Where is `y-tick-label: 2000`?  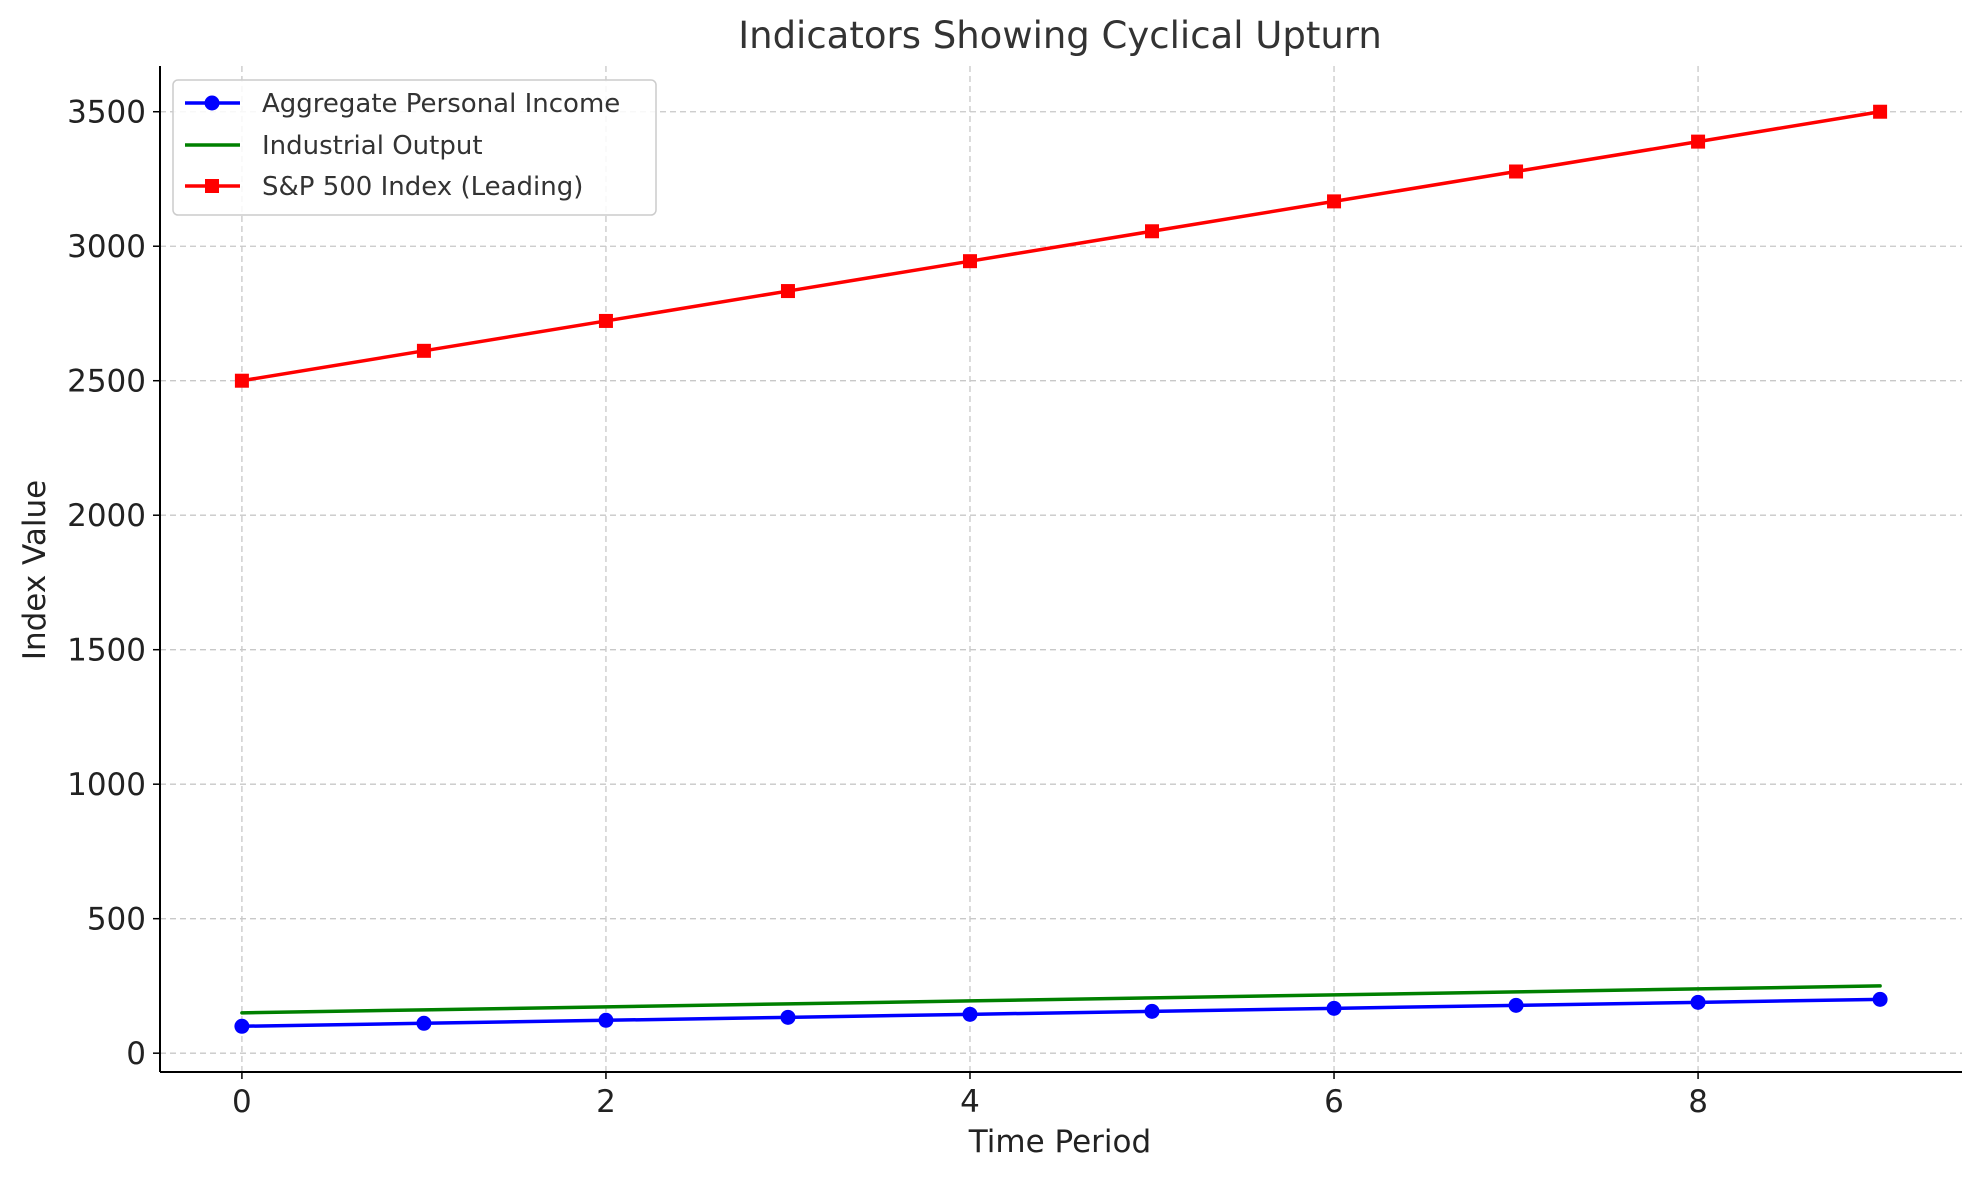
y-tick-label: 2000 is located at coordinates (106, 516).